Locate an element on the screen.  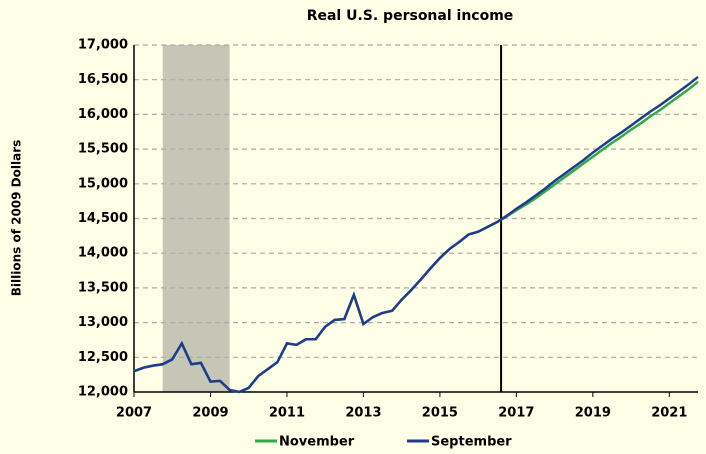
x-tick-label: 2011 is located at coordinates (287, 413).